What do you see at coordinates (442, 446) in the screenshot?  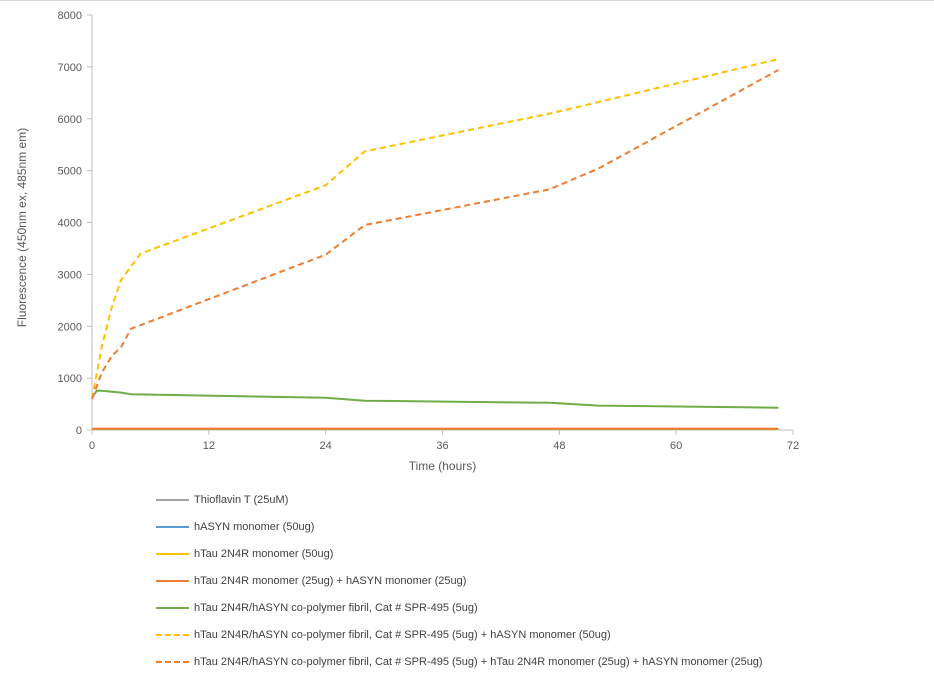 I see `x-tick-label: 36` at bounding box center [442, 446].